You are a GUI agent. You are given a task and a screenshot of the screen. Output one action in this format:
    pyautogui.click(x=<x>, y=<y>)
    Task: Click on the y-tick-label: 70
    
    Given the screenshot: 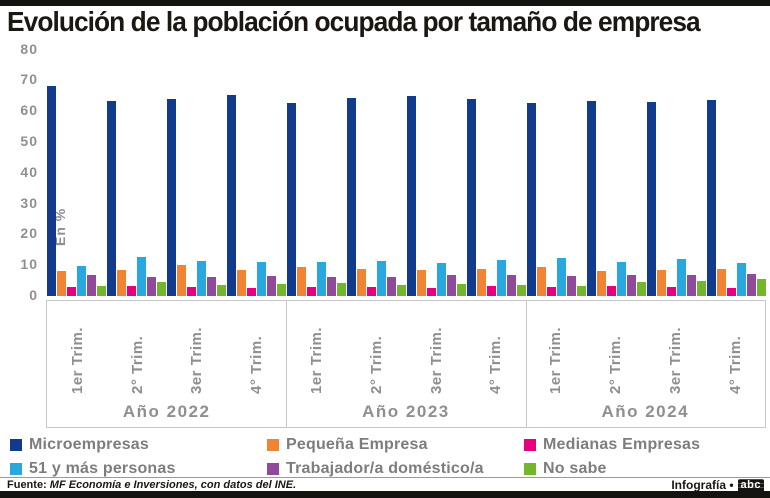 What is the action you would take?
    pyautogui.click(x=29, y=79)
    